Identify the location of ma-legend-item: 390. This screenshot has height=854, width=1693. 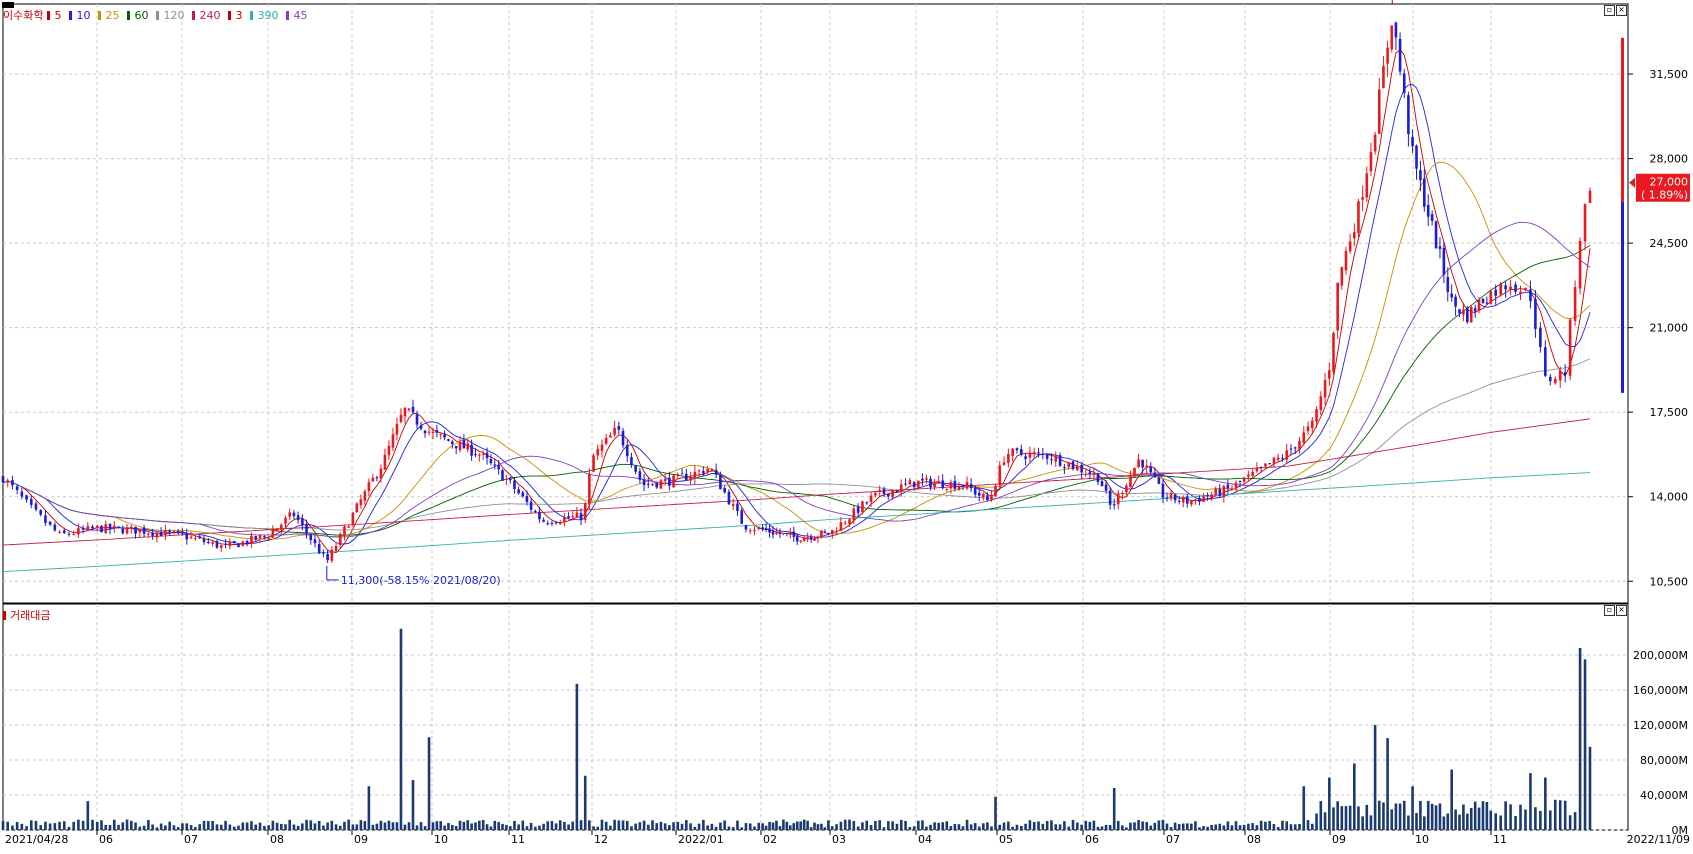
(266, 15).